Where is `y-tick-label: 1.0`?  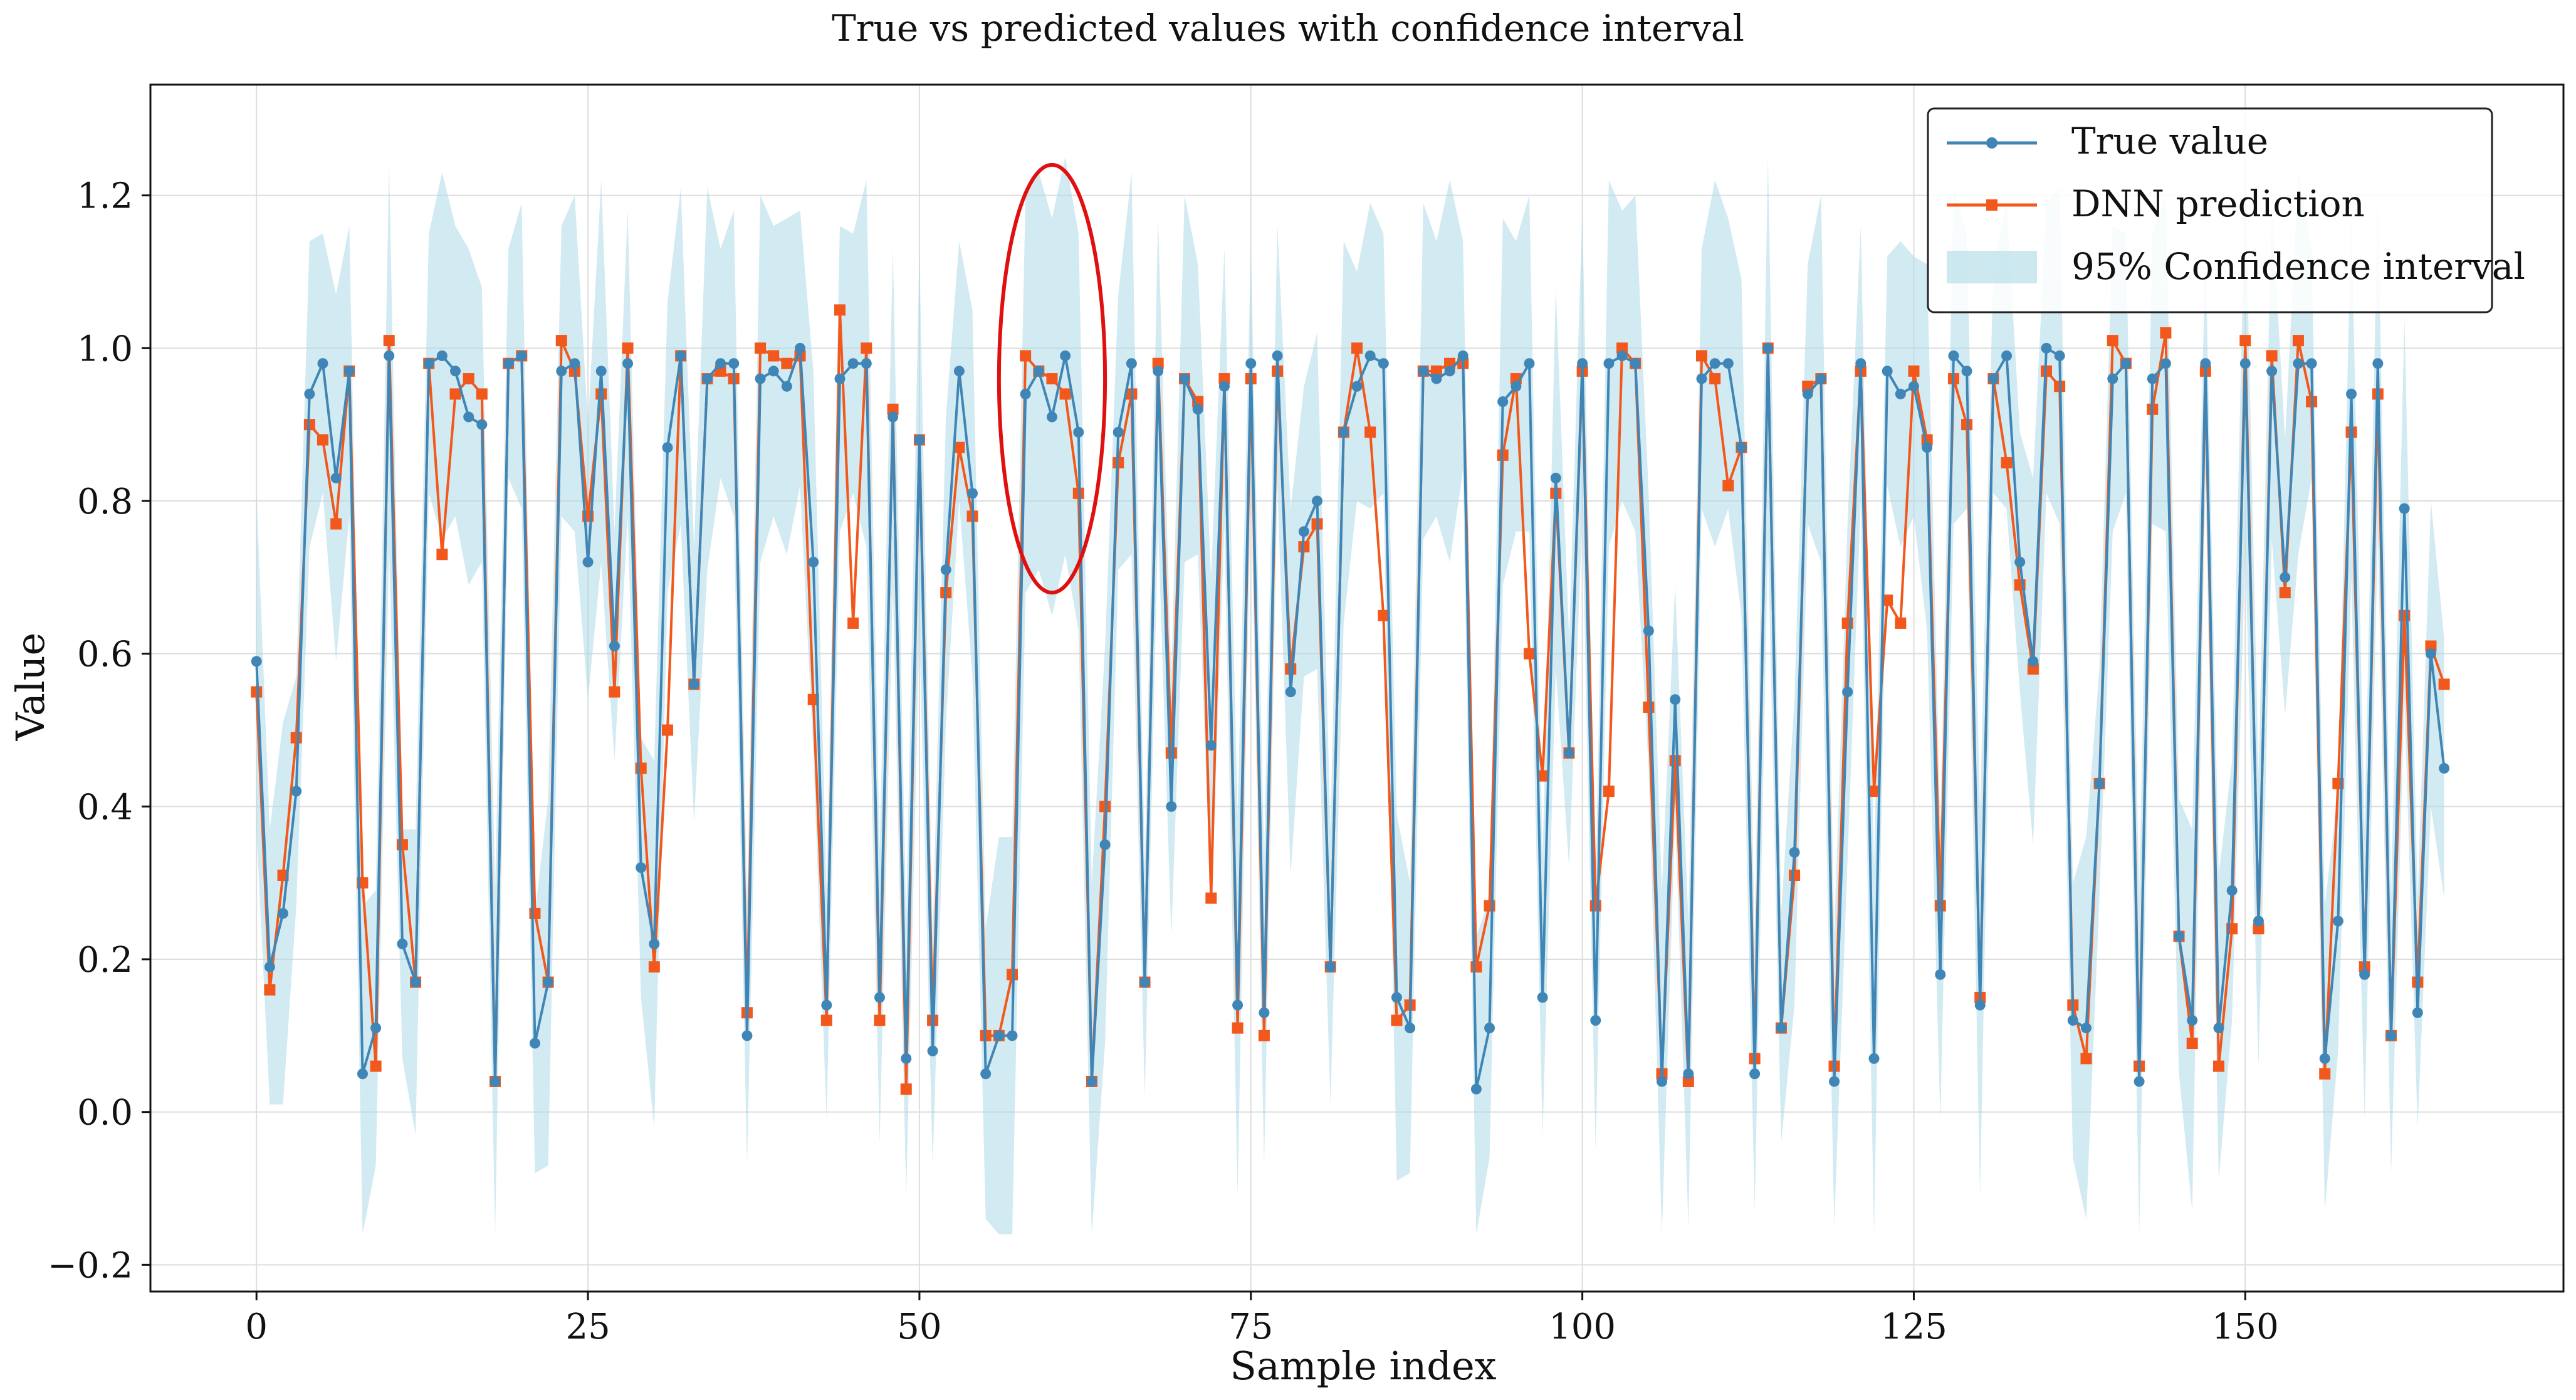 y-tick-label: 1.0 is located at coordinates (105, 349).